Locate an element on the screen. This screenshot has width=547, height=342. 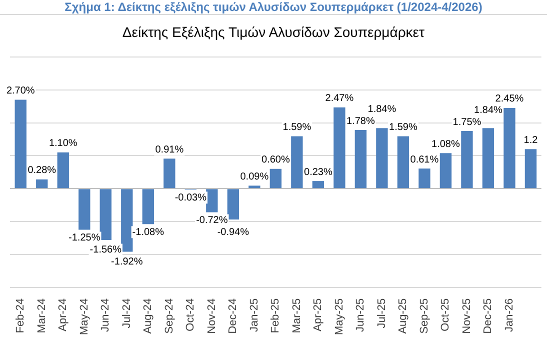
data-label: 2.70% is located at coordinates (20, 91).